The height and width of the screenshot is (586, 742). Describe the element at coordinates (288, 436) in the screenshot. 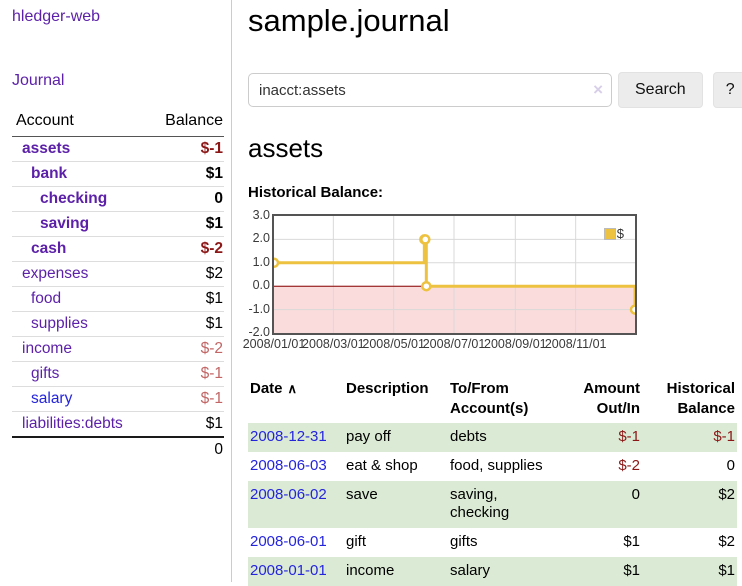

I see `transaction-date-link: 2008-12-31` at that location.